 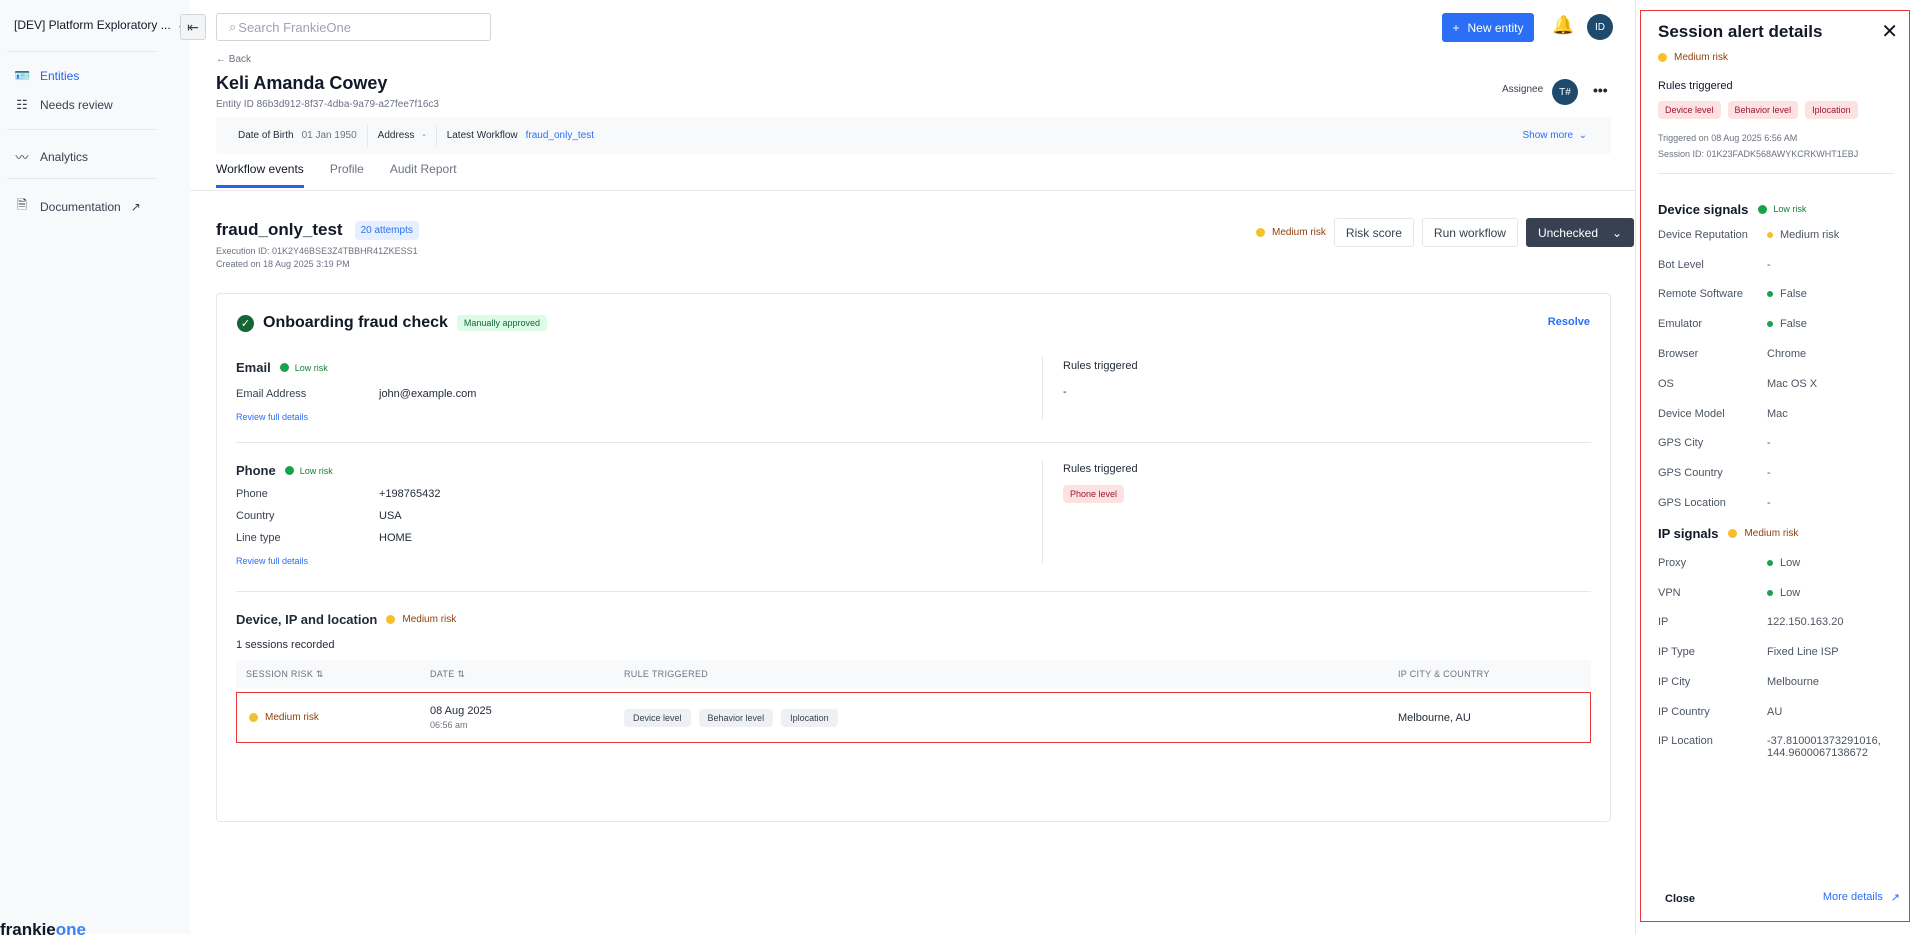 I want to click on signal-value: 122.150.163.20, so click(x=1805, y=622).